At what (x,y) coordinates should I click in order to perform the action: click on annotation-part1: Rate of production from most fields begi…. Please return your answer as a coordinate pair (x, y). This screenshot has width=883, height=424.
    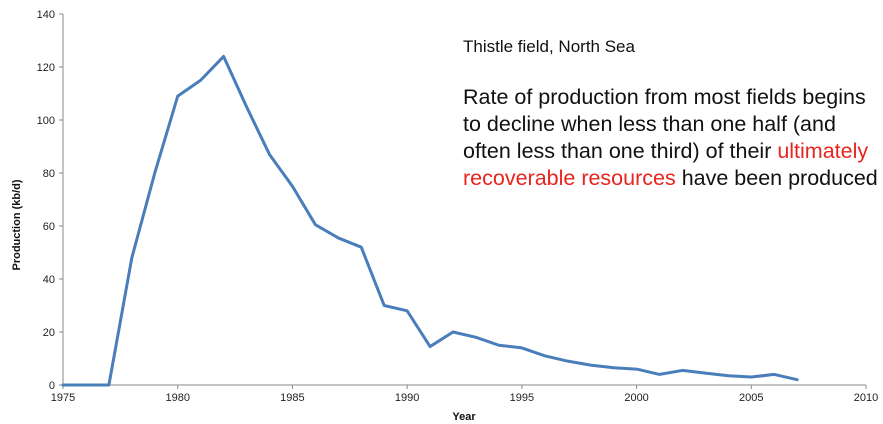
    Looking at the image, I should click on (664, 124).